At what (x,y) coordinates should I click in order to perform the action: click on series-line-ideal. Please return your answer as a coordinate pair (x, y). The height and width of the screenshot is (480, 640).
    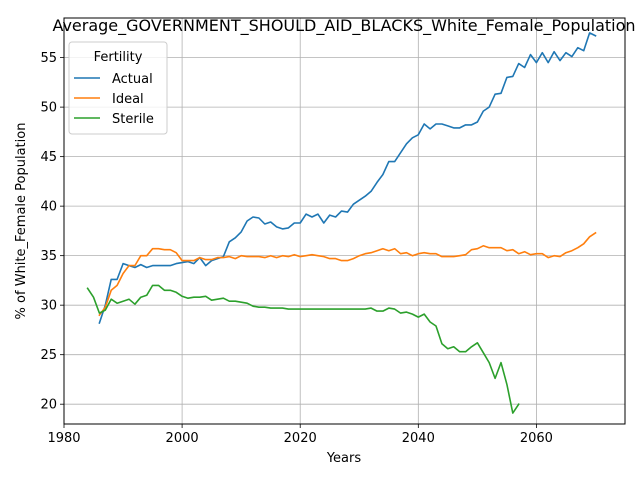
    Looking at the image, I should click on (347, 274).